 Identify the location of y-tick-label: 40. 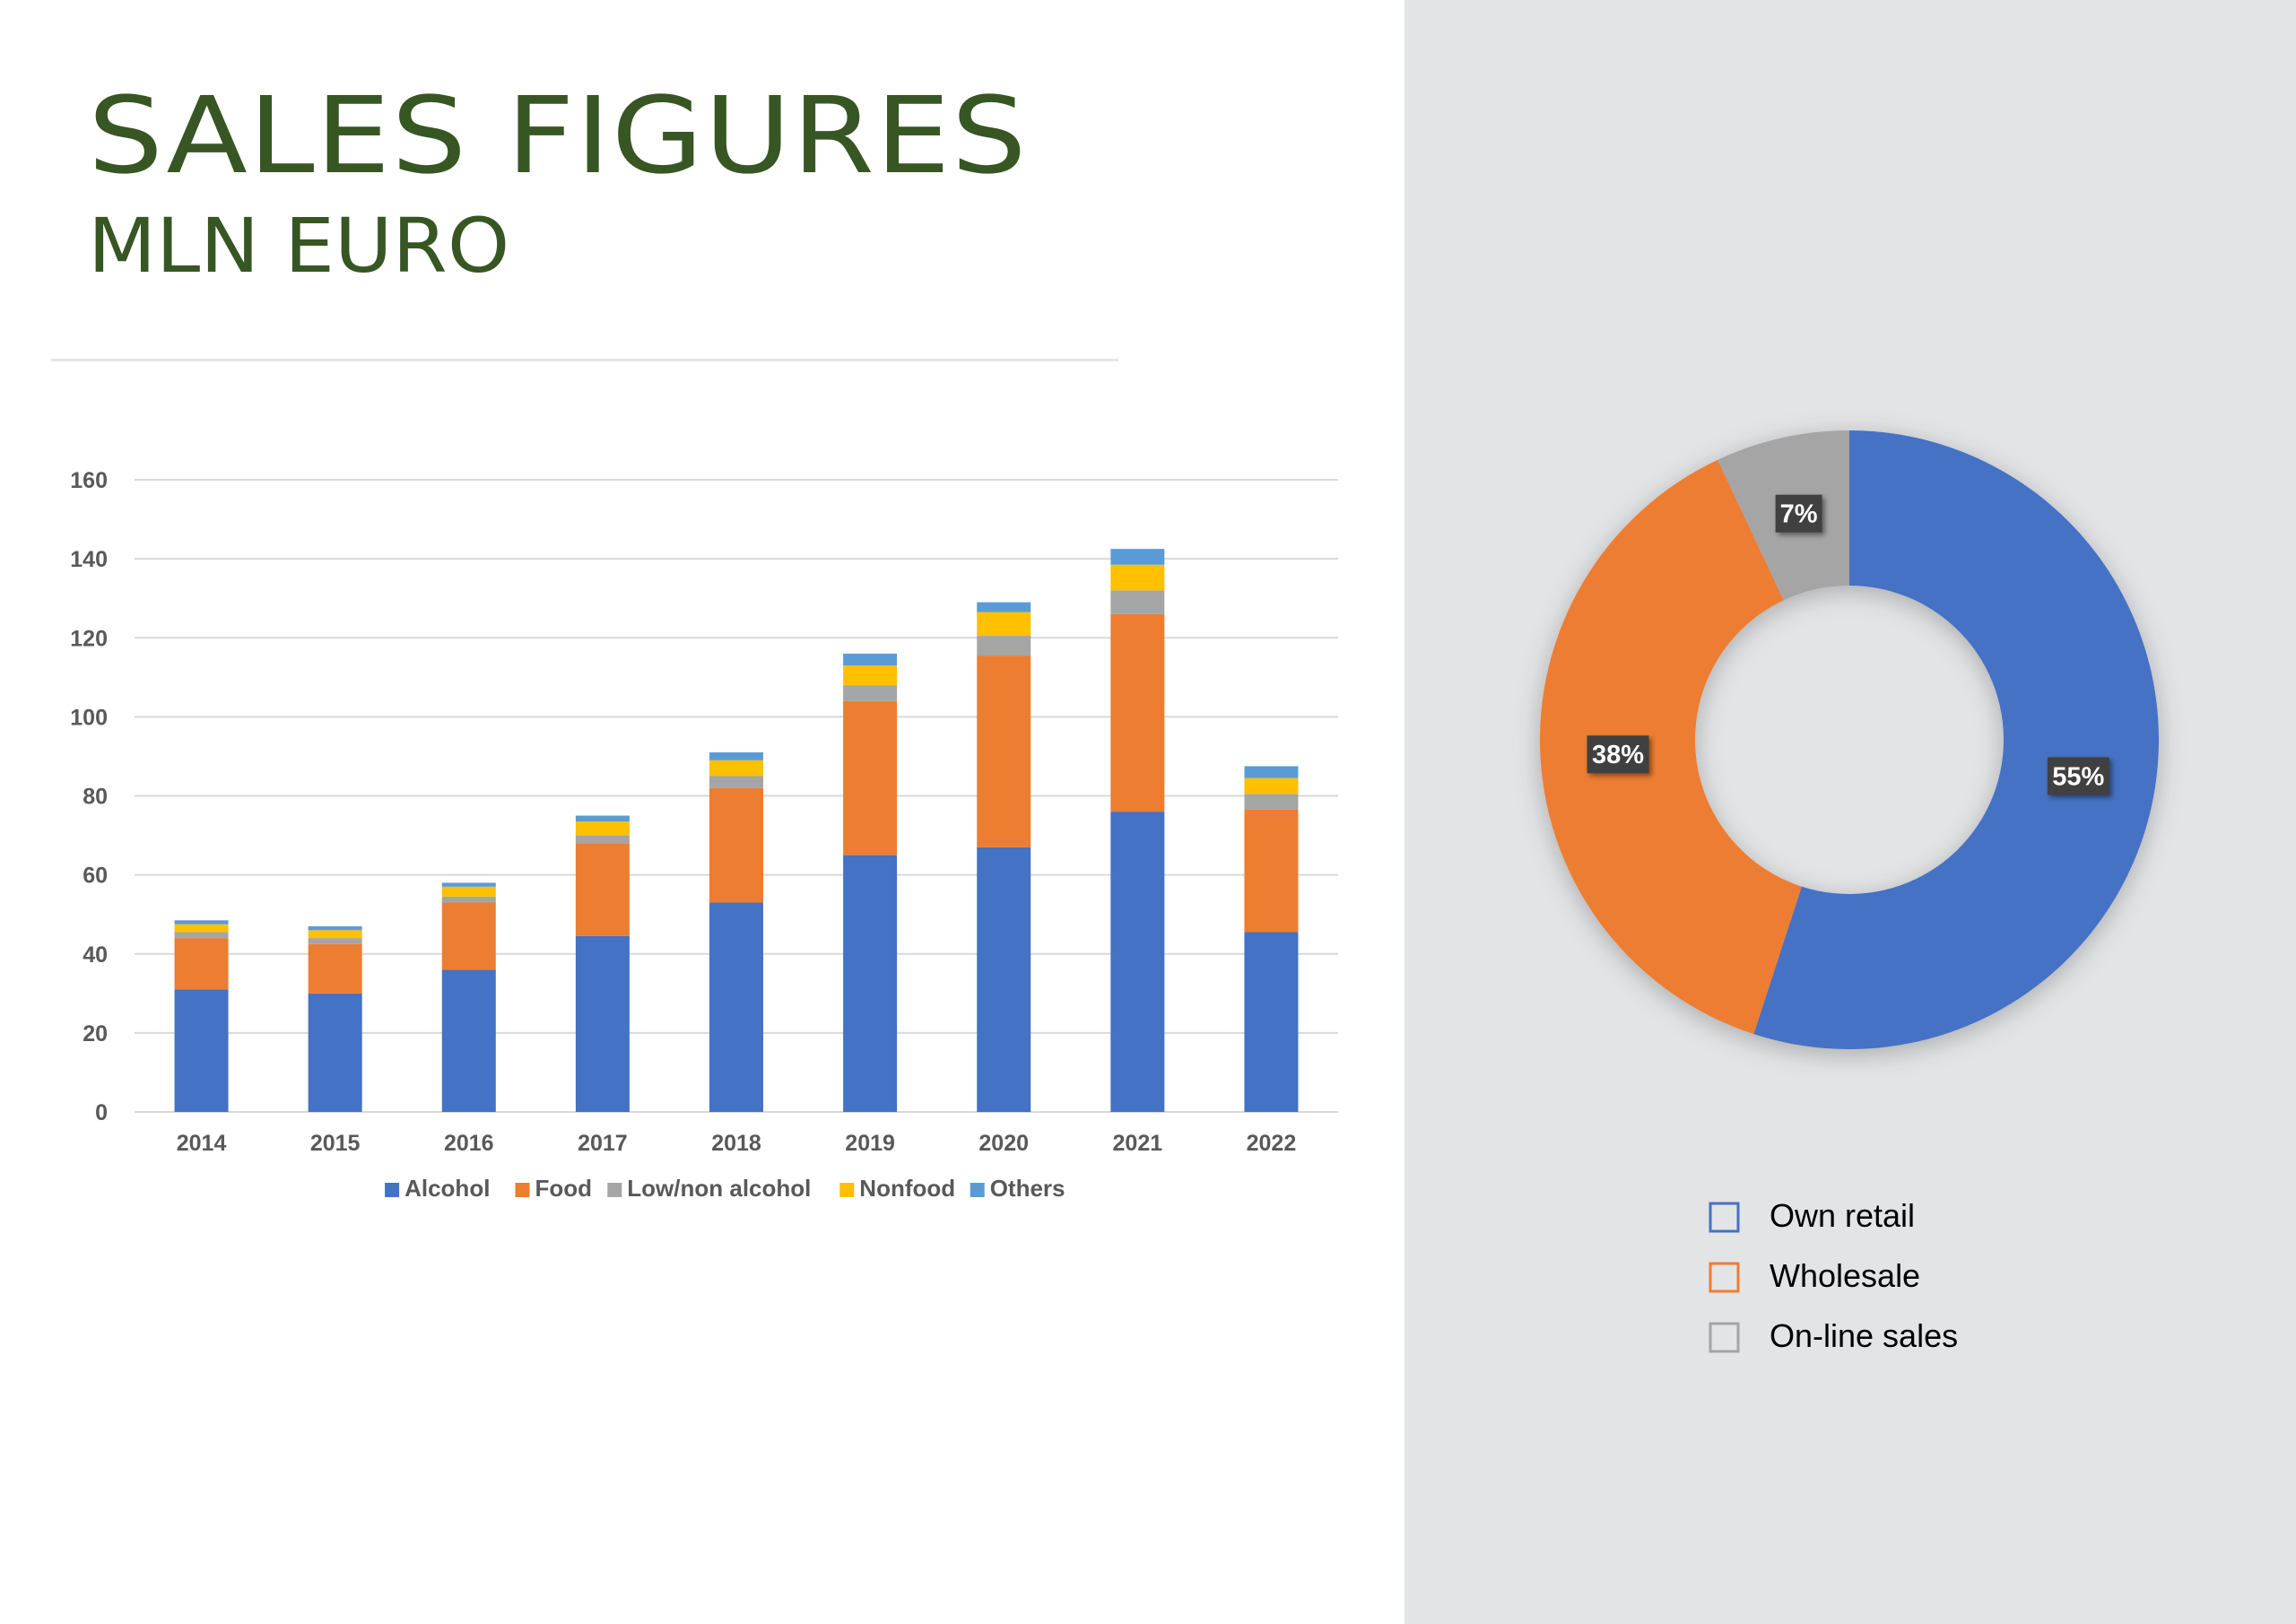
(95, 955).